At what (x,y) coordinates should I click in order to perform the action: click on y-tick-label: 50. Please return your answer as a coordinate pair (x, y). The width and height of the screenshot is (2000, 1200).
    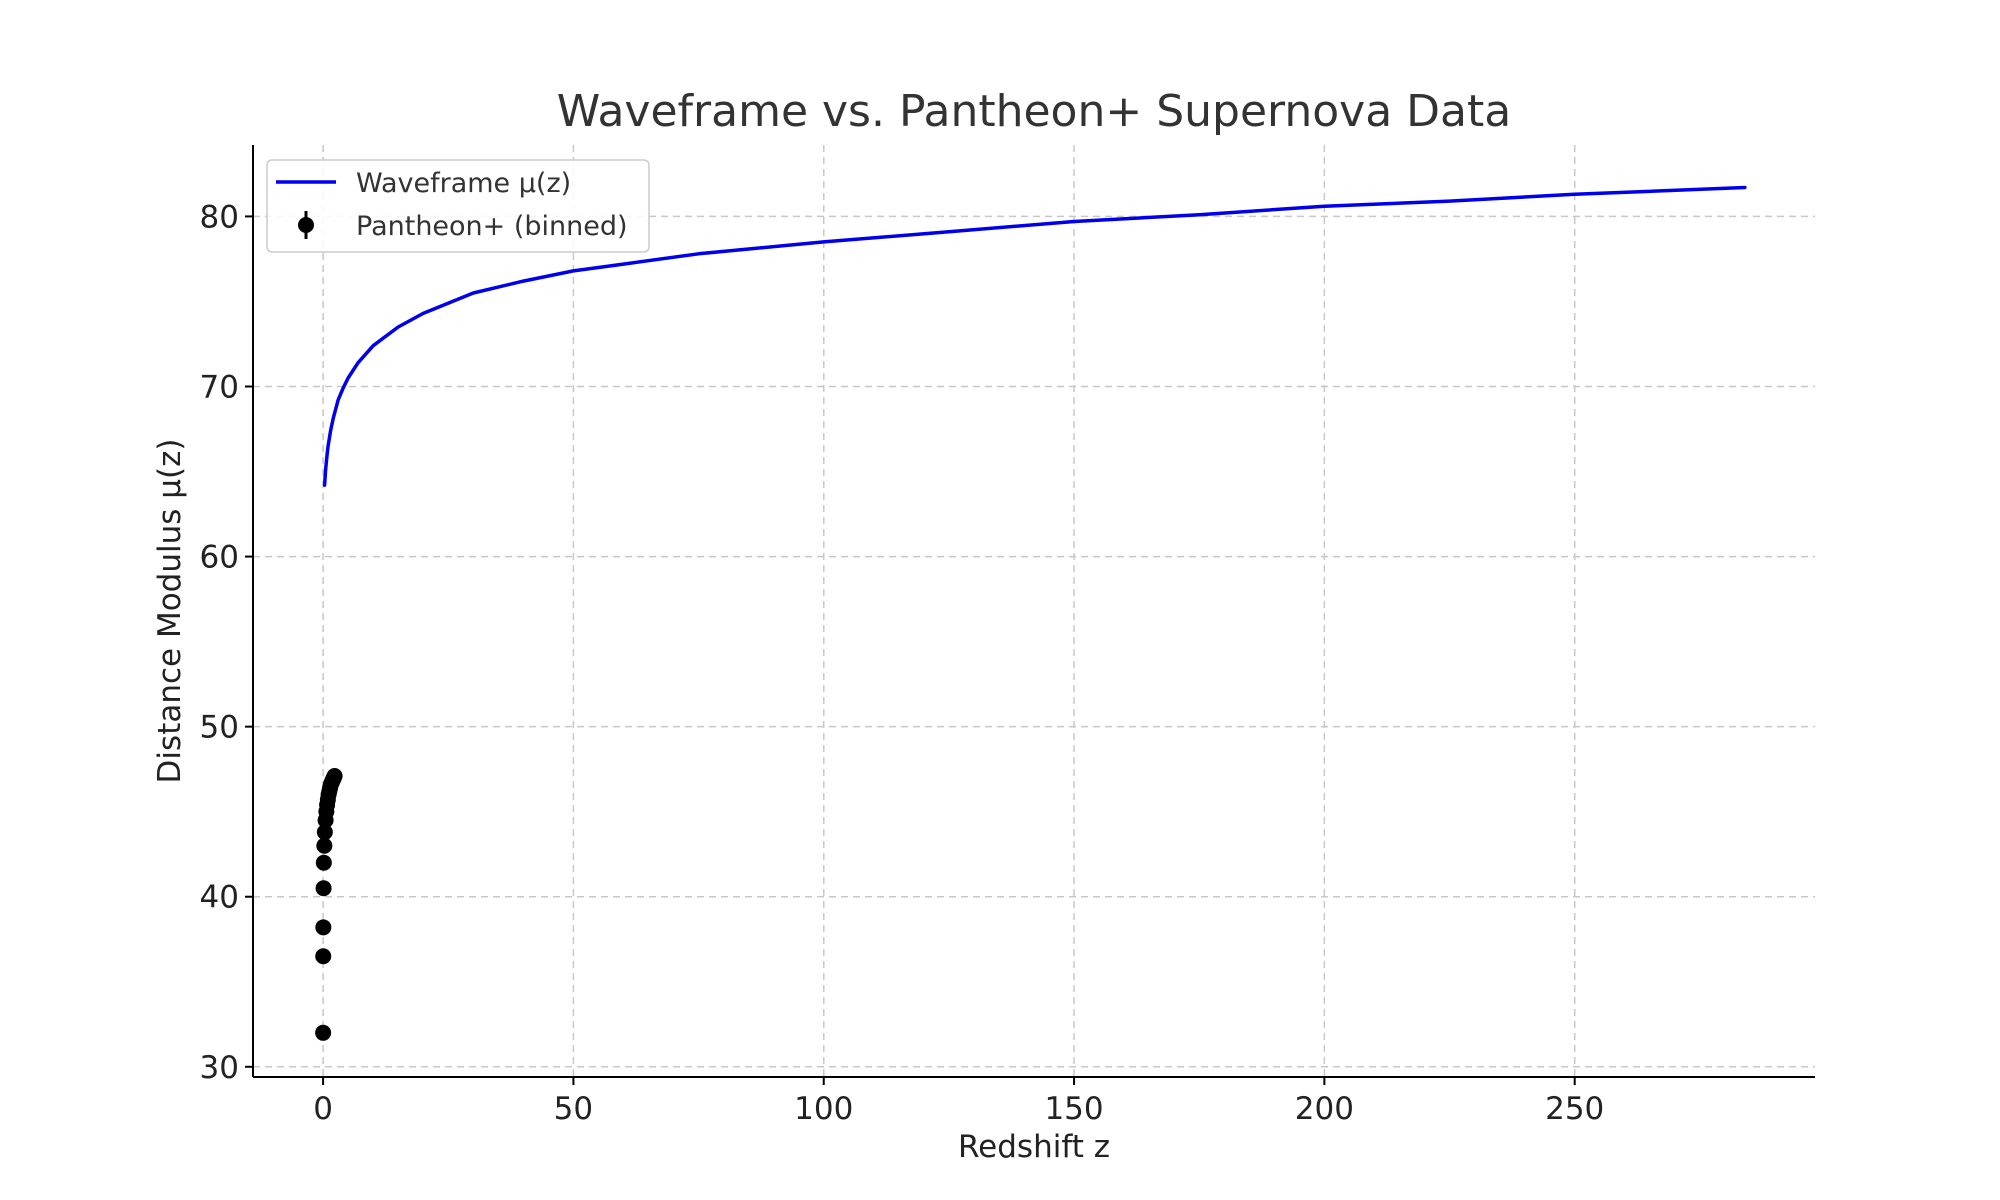
    Looking at the image, I should click on (219, 728).